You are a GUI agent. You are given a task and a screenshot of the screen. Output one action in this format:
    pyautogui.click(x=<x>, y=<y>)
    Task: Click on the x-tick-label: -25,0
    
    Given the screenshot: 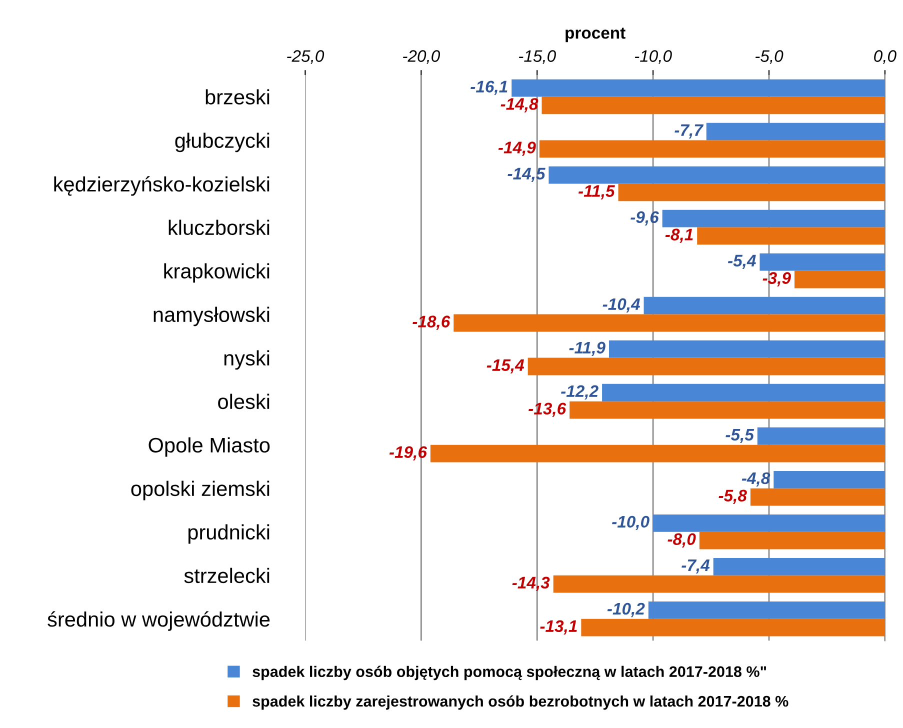 What is the action you would take?
    pyautogui.click(x=305, y=57)
    